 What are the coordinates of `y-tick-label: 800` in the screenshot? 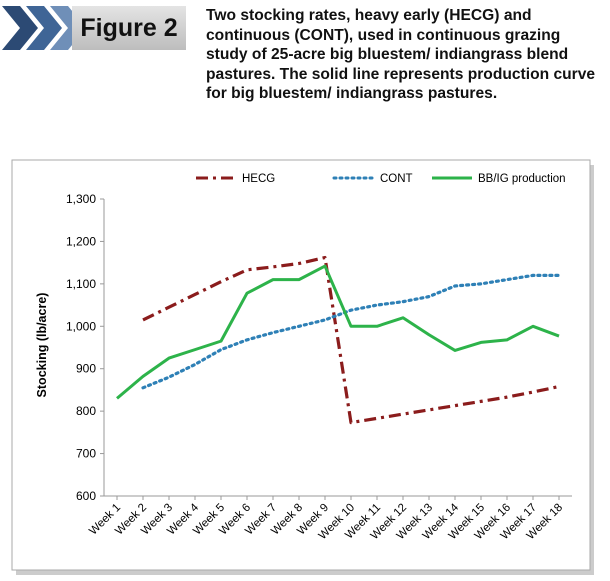 It's located at (86, 411).